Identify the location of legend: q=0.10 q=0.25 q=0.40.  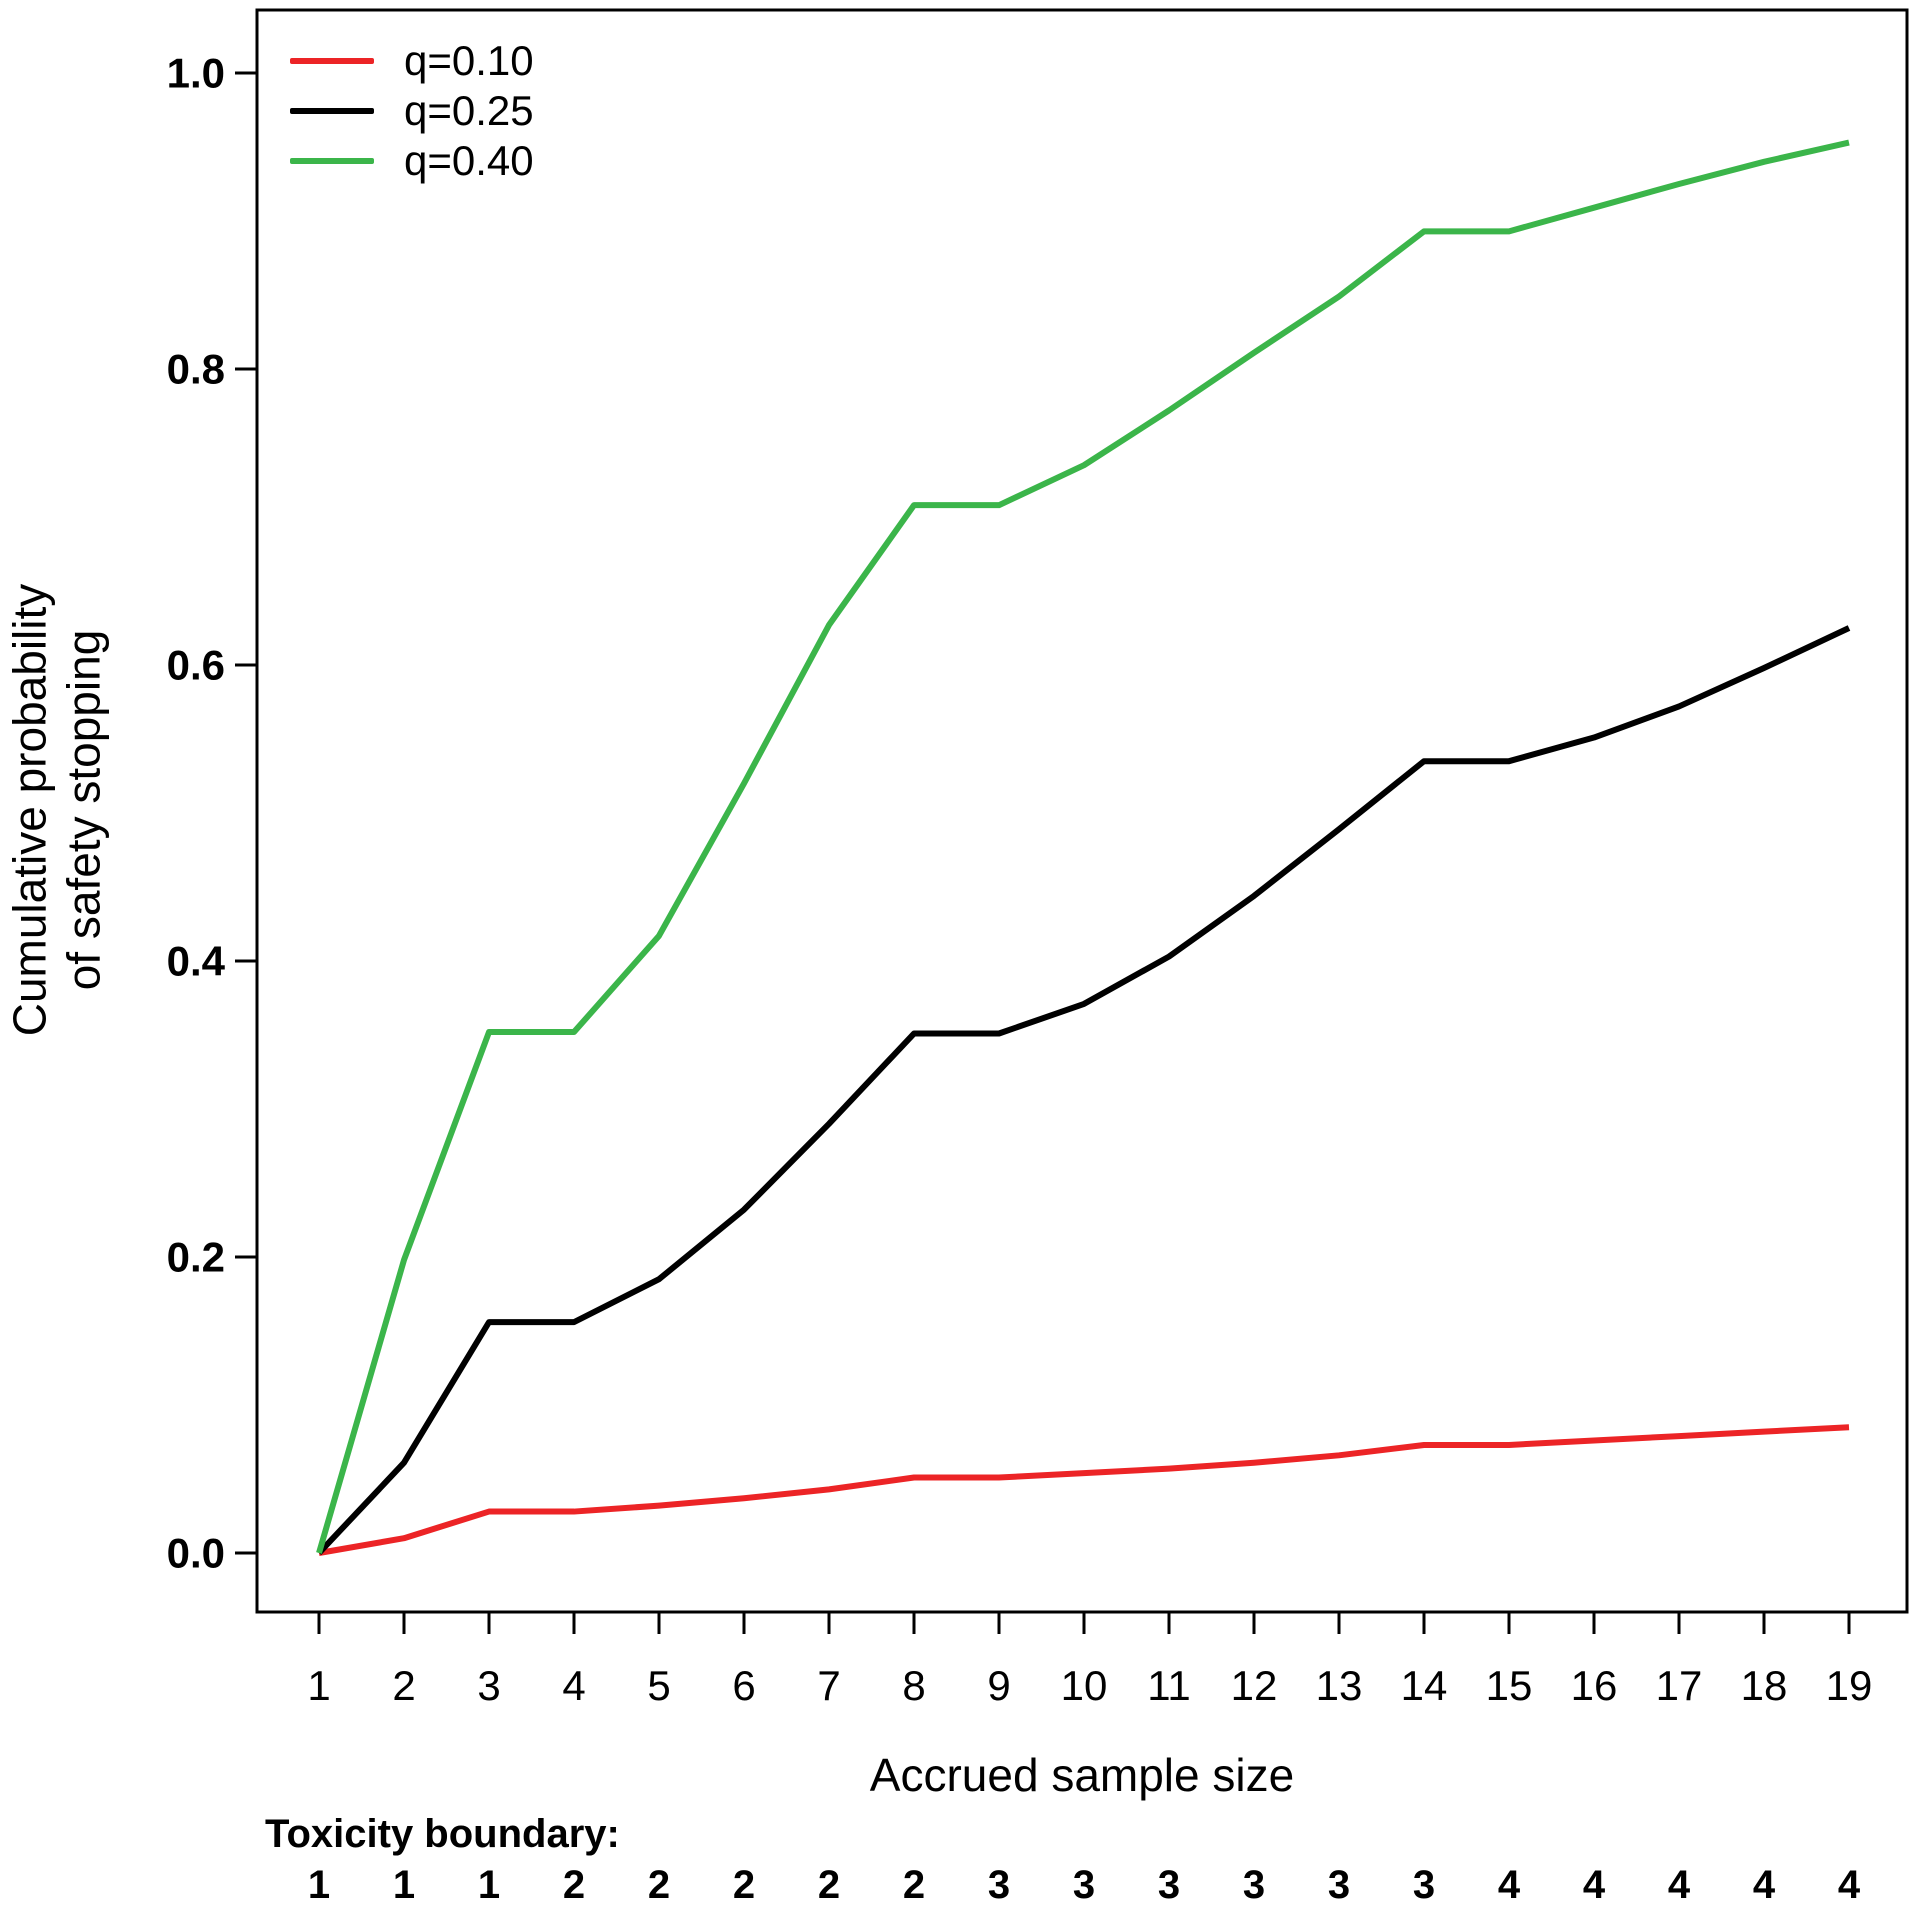
(412, 111).